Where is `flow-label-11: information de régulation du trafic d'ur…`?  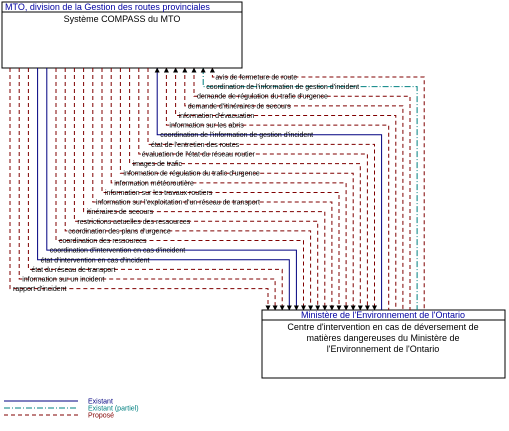
flow-label-11: information de régulation du trafic d'ur… is located at coordinates (191, 174).